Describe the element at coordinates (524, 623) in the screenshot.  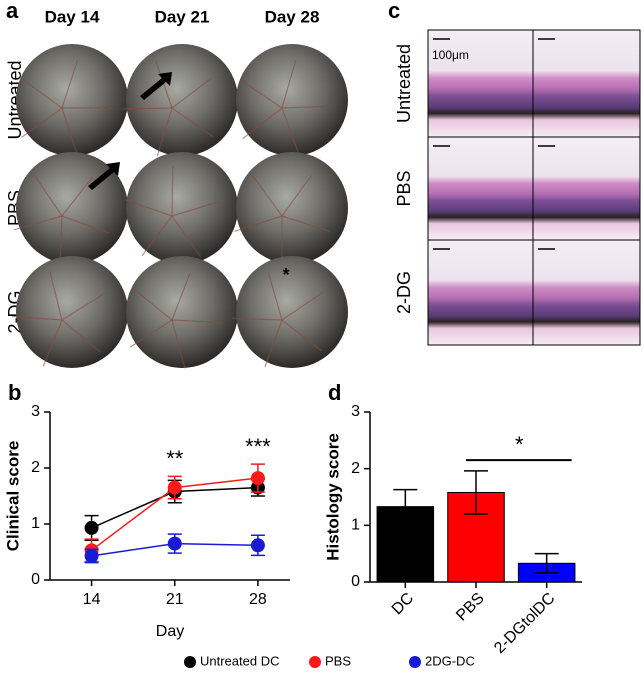
I see `x-tick-label: 2-DGtolDC` at that location.